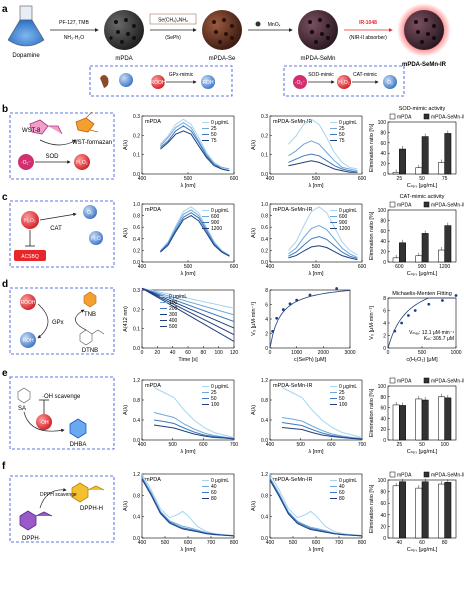 Image resolution: width=464 pixels, height=605 pixels. Describe the element at coordinates (136, 421) in the screenshot. I see `y-tick-label: 0.4` at that location.